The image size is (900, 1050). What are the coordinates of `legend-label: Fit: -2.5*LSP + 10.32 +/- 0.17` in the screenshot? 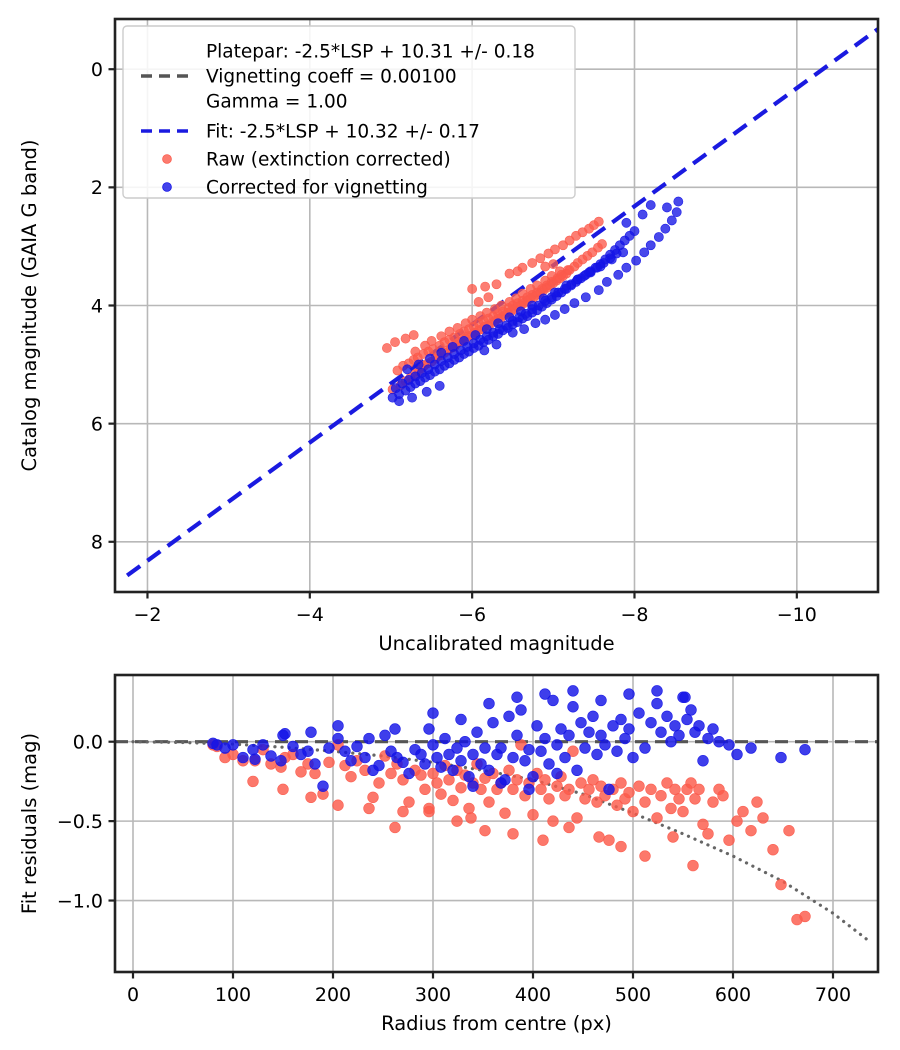 It's located at (343, 132).